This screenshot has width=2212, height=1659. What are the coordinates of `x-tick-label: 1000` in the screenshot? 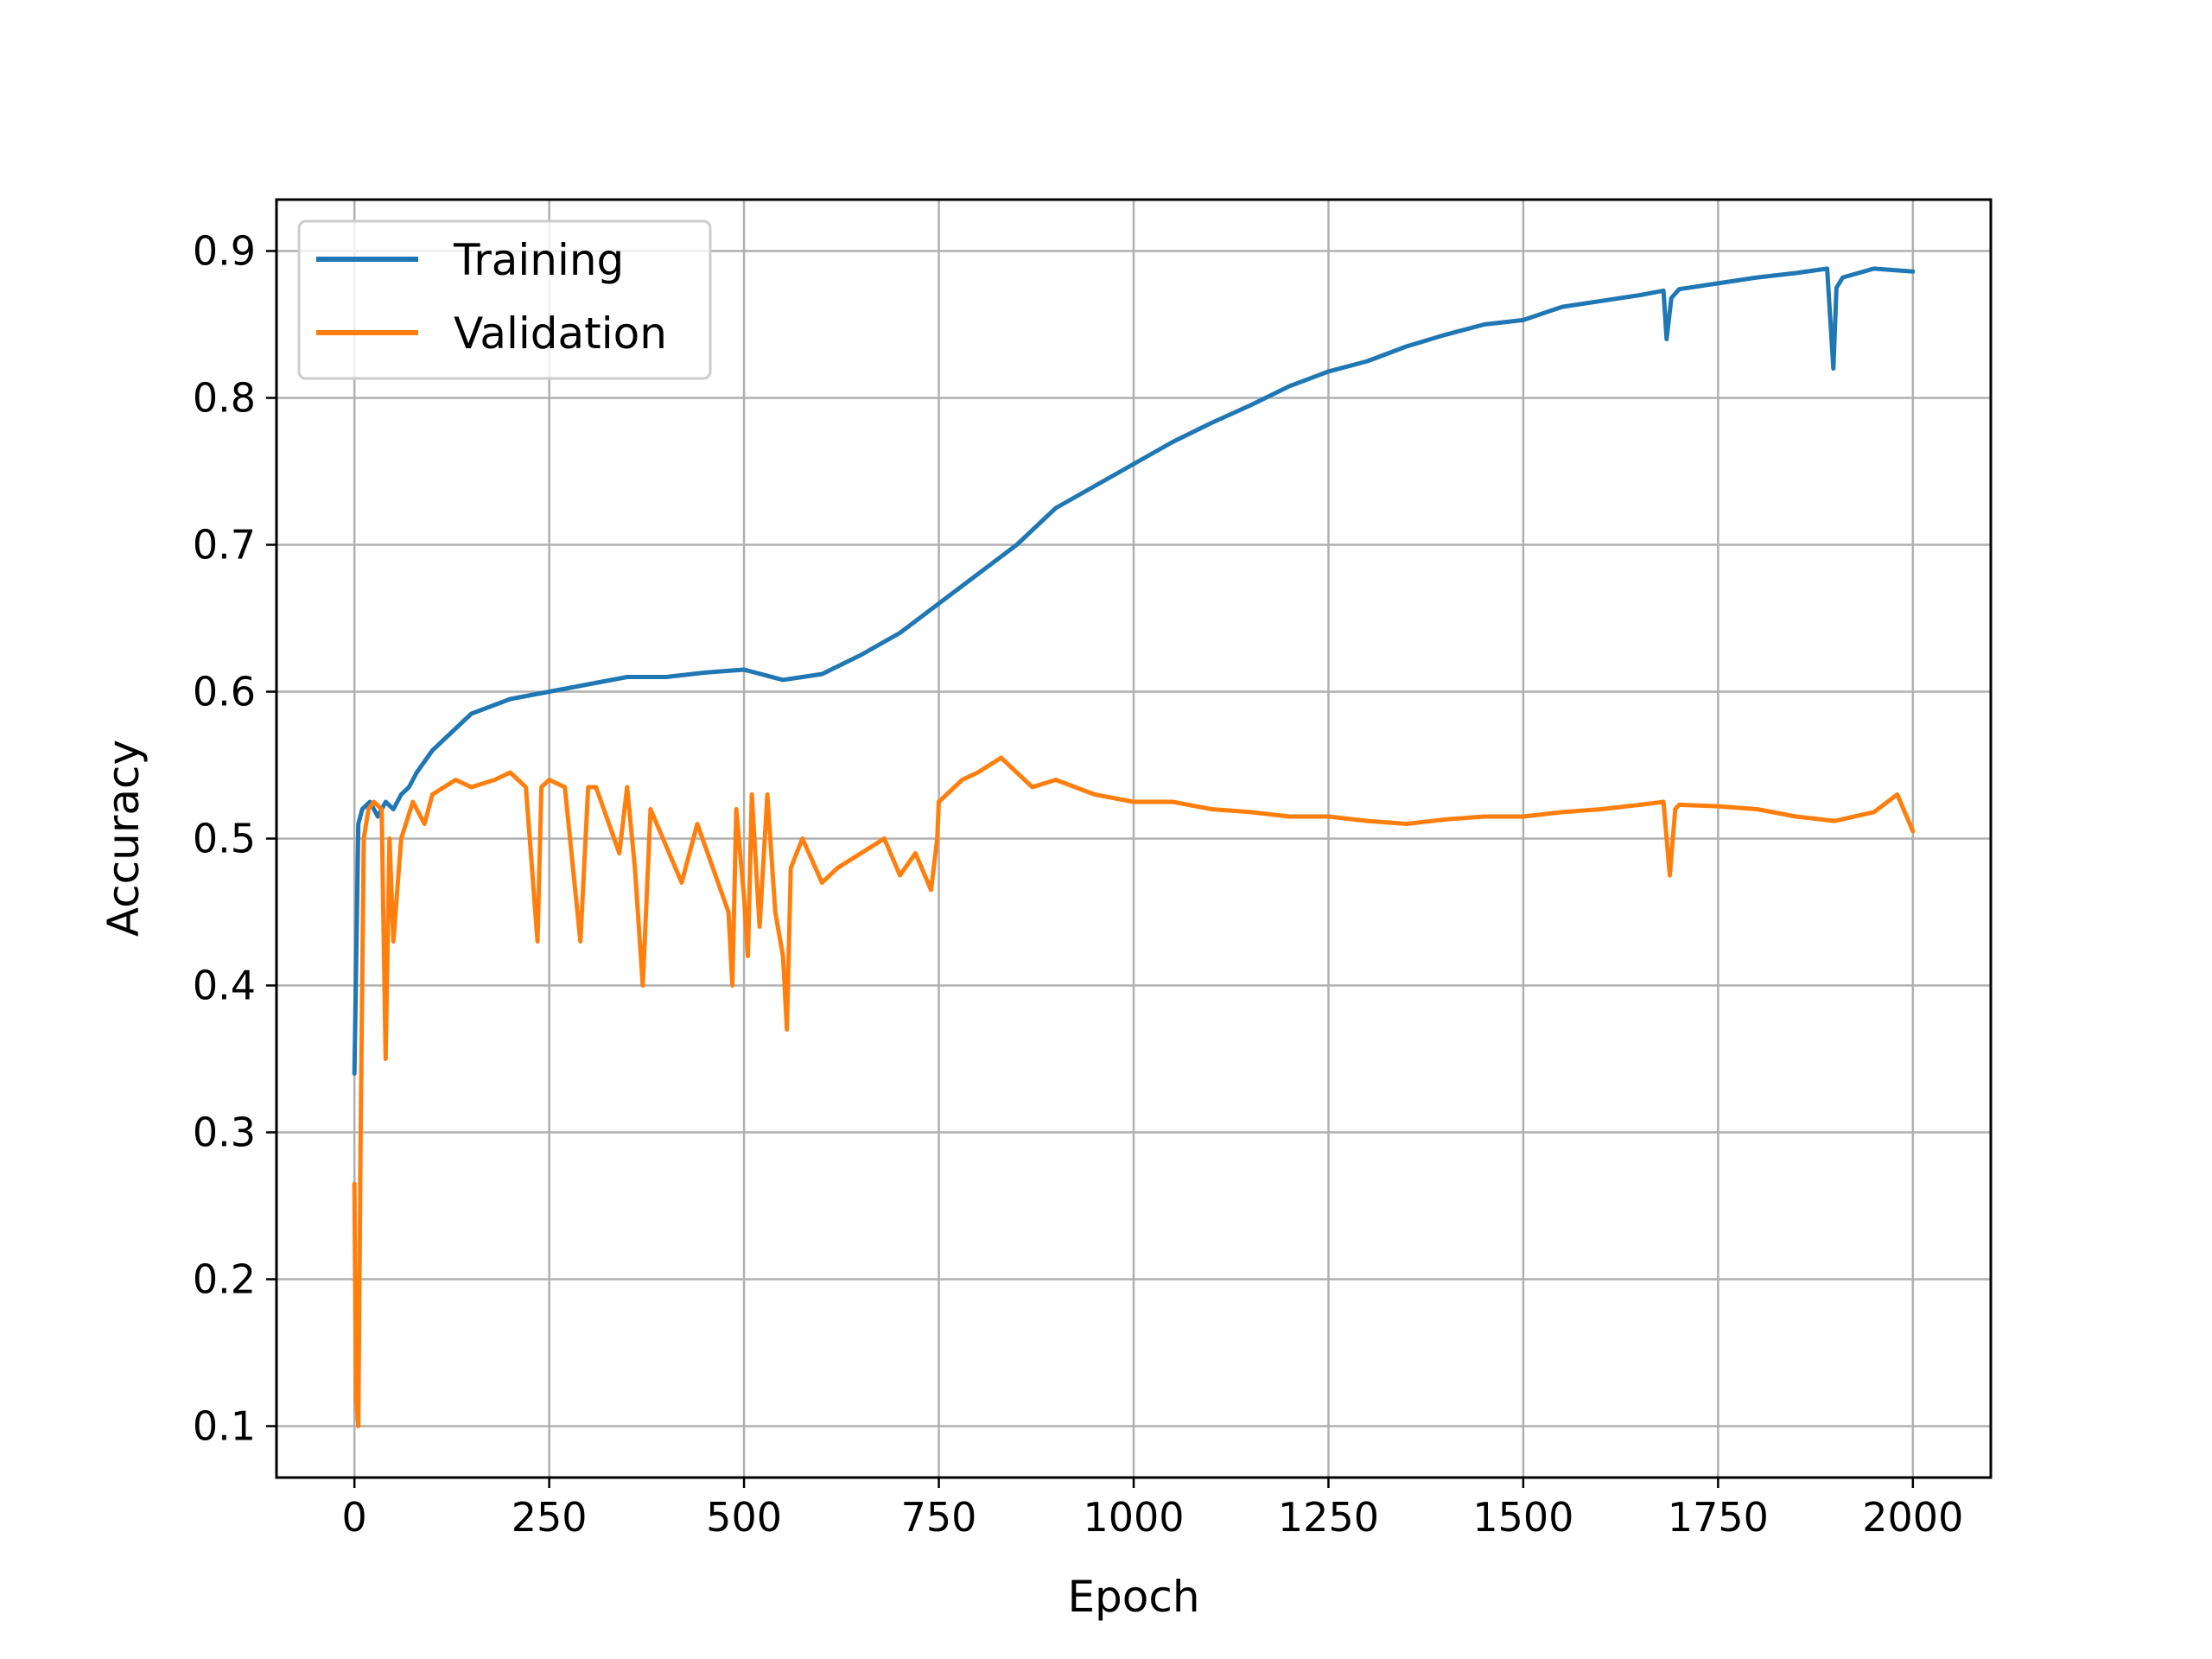 It's located at (1133, 1517).